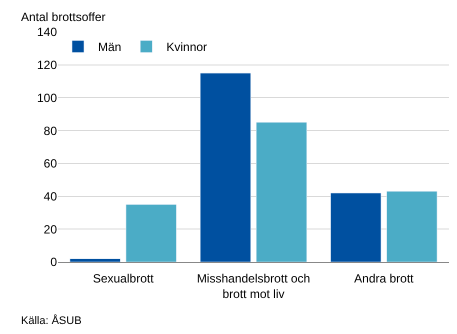 The height and width of the screenshot is (334, 457). I want to click on y-tick-label: 0, so click(54, 262).